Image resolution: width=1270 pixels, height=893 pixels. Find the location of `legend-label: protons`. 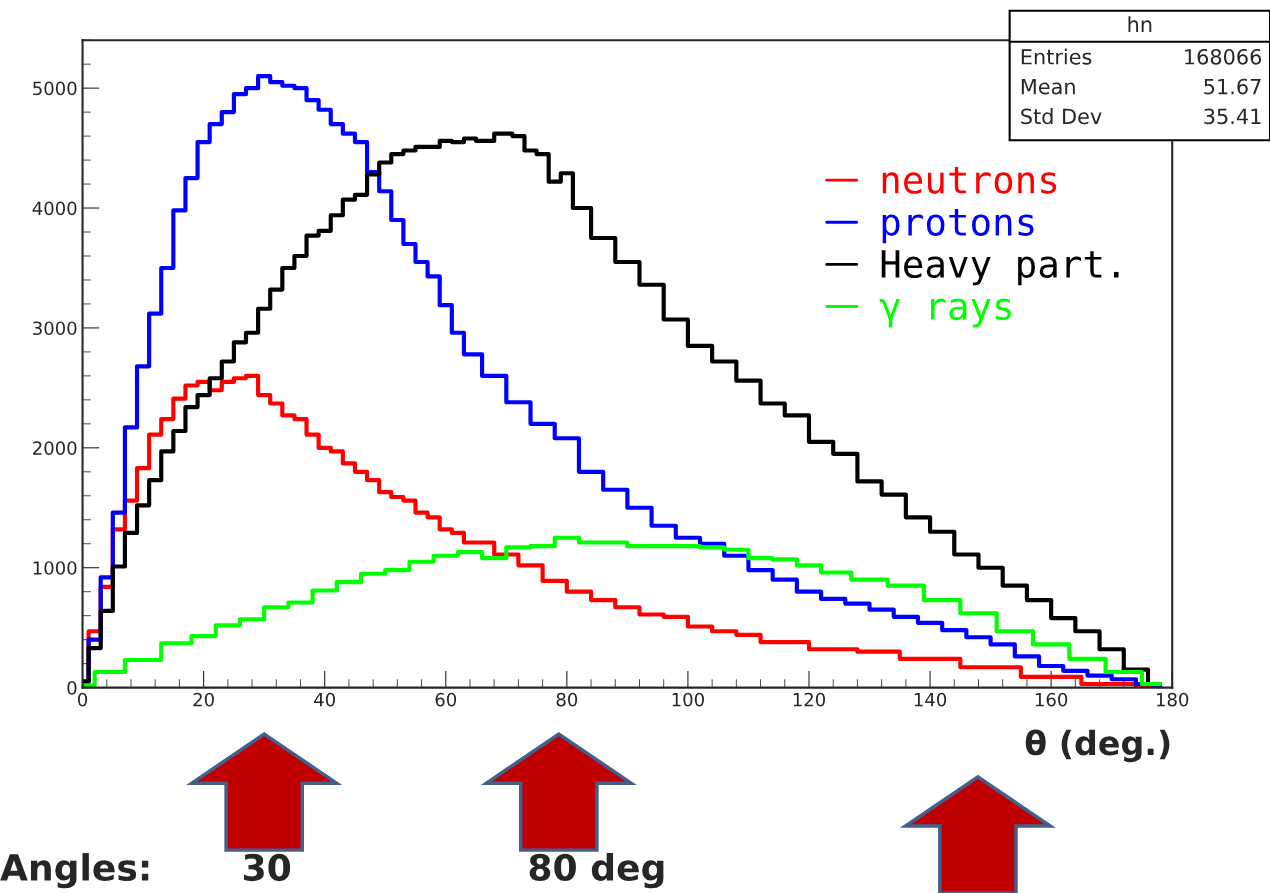

legend-label: protons is located at coordinates (958, 226).